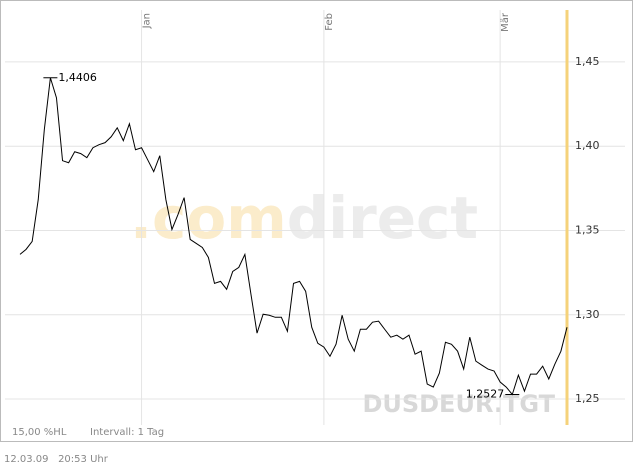 Image resolution: width=634 pixels, height=470 pixels. I want to click on watermark: .comdirect, so click(304, 218).